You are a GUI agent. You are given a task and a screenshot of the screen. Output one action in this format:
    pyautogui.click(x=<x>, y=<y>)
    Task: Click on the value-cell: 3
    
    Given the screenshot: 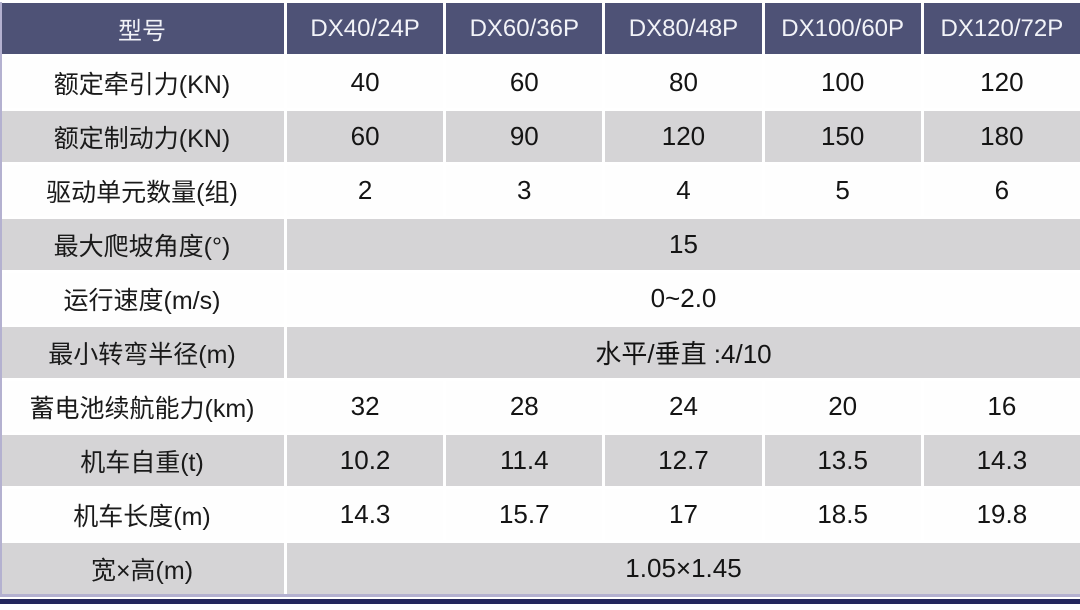 What is the action you would take?
    pyautogui.click(x=524, y=190)
    